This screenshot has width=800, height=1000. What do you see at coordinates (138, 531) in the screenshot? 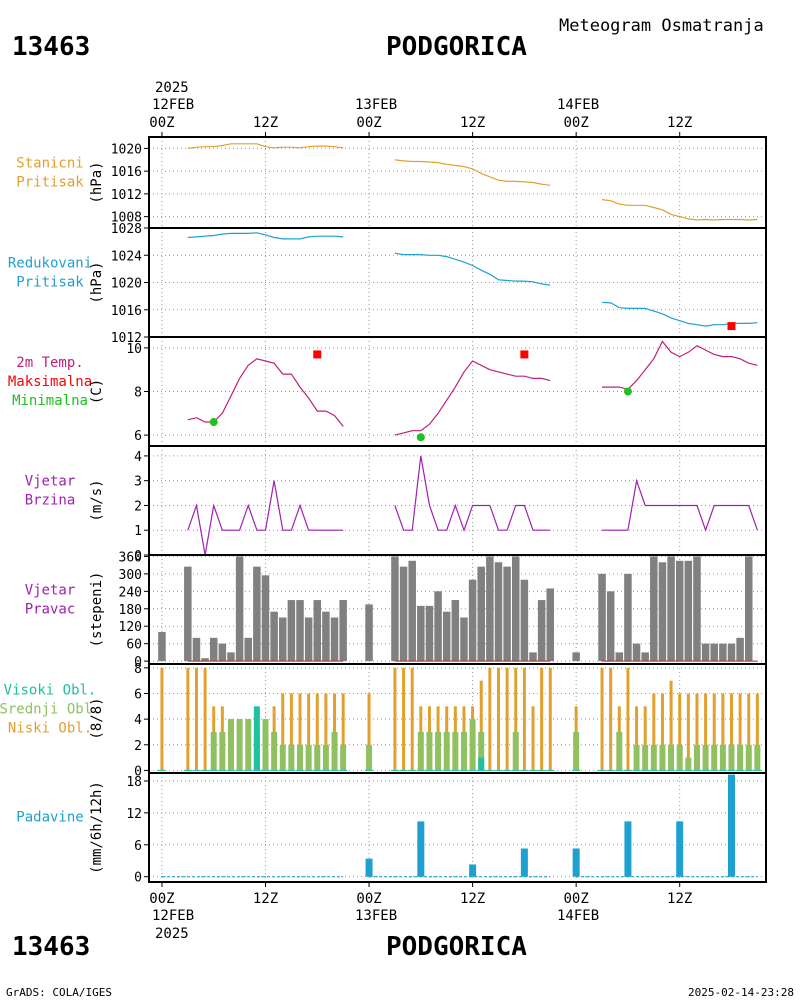
I see `y-tick-label: 1` at bounding box center [138, 531].